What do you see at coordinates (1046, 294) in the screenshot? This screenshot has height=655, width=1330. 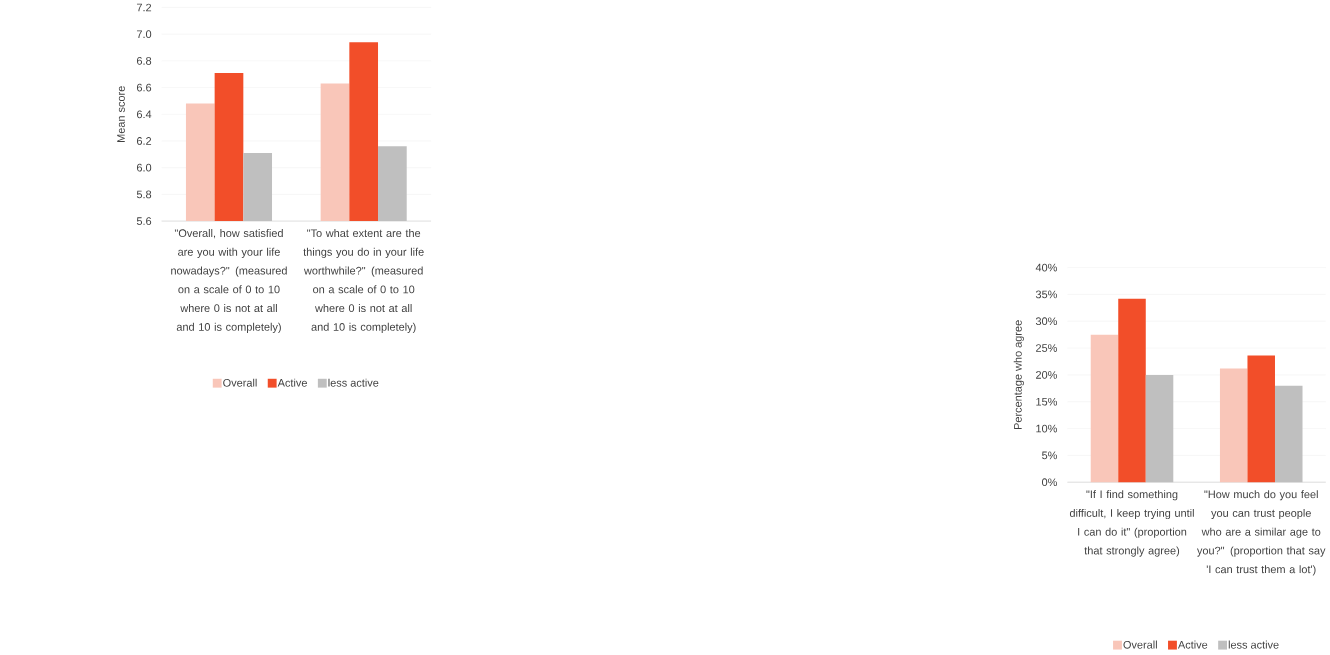 I see `y-tick-label: 35%` at bounding box center [1046, 294].